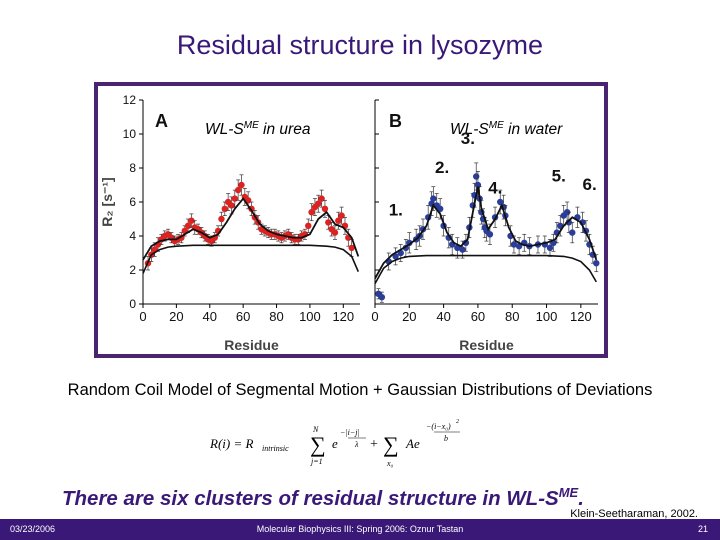 This screenshot has height=540, width=720. Describe the element at coordinates (496, 125) in the screenshot. I see `panel-b-annotation-sup: ME` at that location.